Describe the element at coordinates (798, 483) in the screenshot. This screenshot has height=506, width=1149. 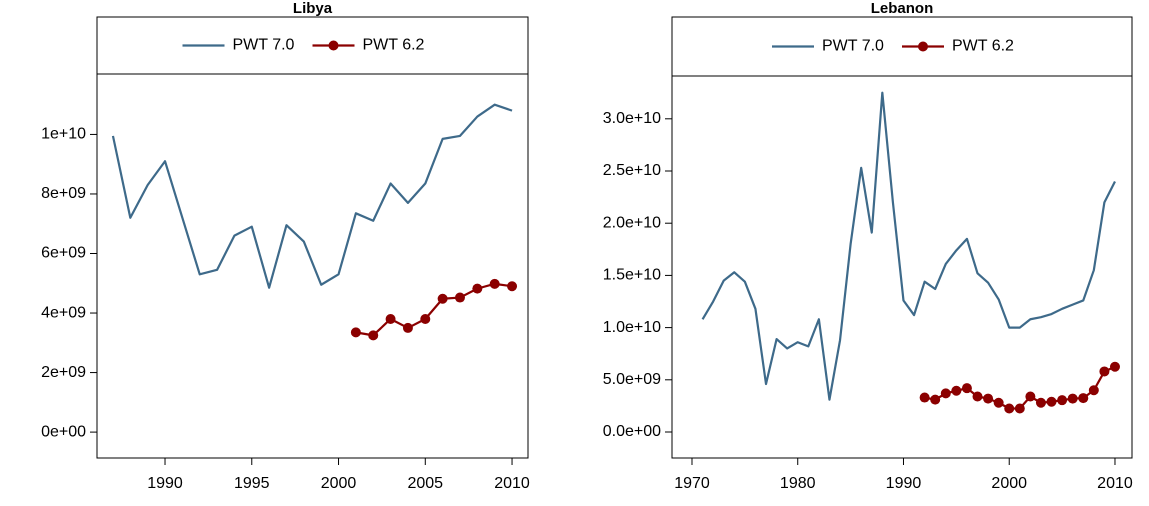
I see `x-tick-label: 1980` at that location.